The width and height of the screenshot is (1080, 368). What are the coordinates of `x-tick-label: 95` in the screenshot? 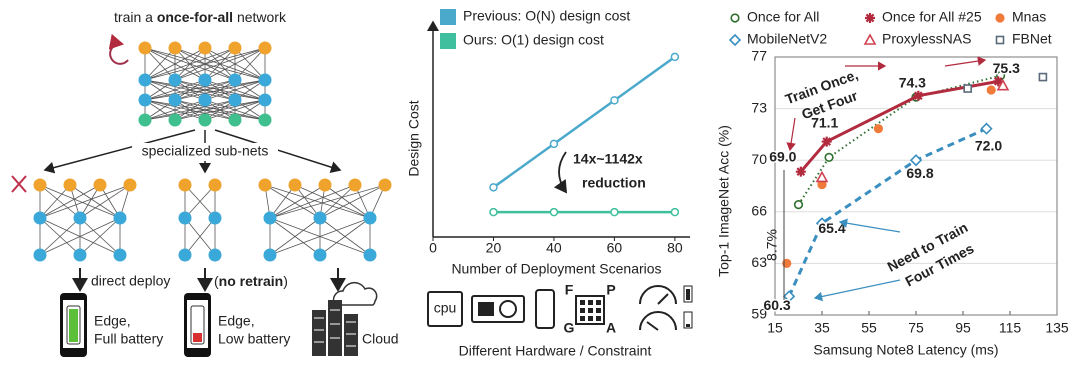 It's located at (963, 328).